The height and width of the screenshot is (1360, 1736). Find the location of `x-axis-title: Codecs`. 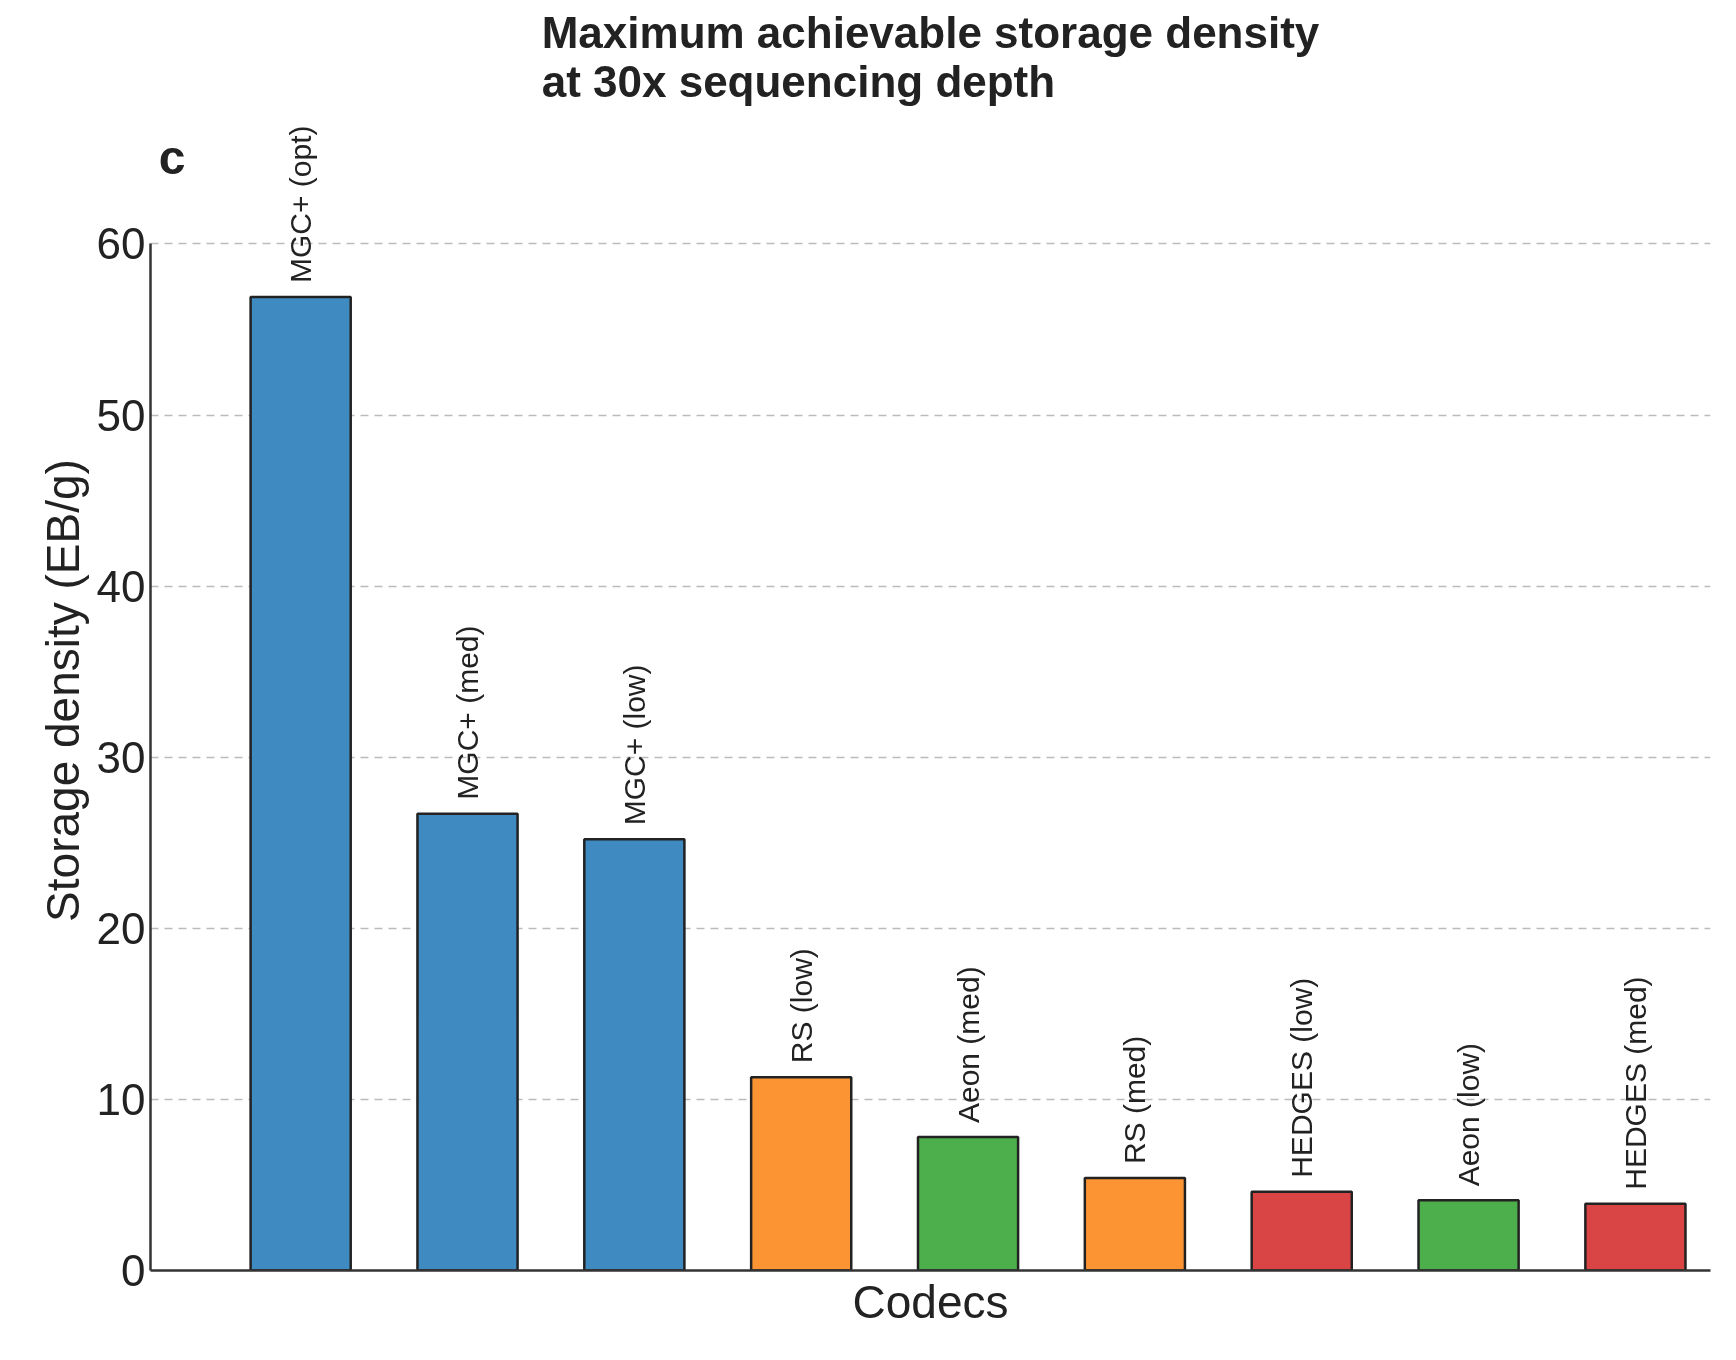

x-axis-title: Codecs is located at coordinates (930, 1301).